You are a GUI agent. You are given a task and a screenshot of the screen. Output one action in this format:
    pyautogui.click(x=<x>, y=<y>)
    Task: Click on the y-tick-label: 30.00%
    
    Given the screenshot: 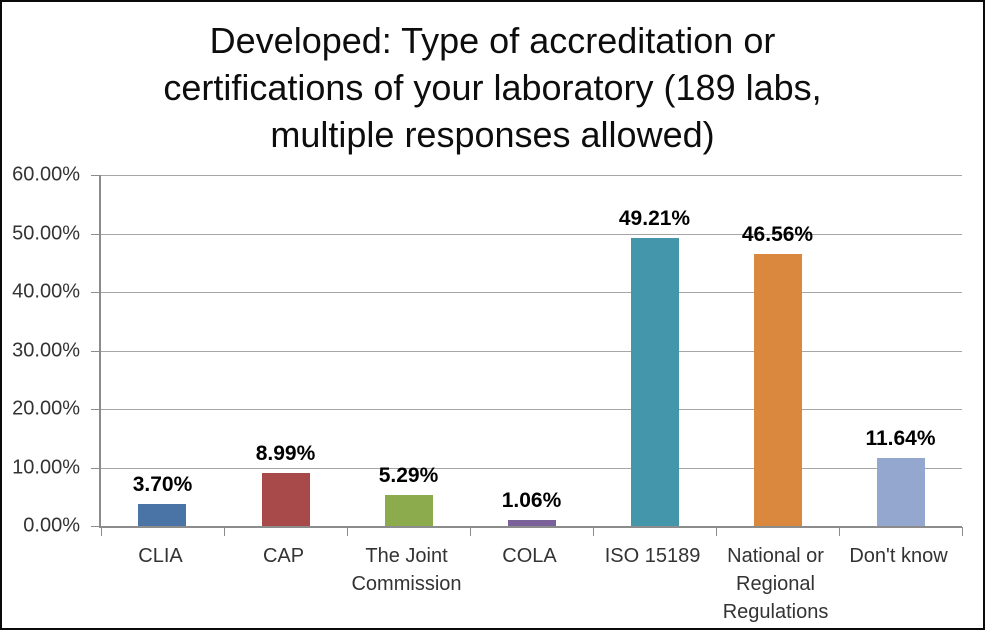 What is the action you would take?
    pyautogui.click(x=46, y=350)
    